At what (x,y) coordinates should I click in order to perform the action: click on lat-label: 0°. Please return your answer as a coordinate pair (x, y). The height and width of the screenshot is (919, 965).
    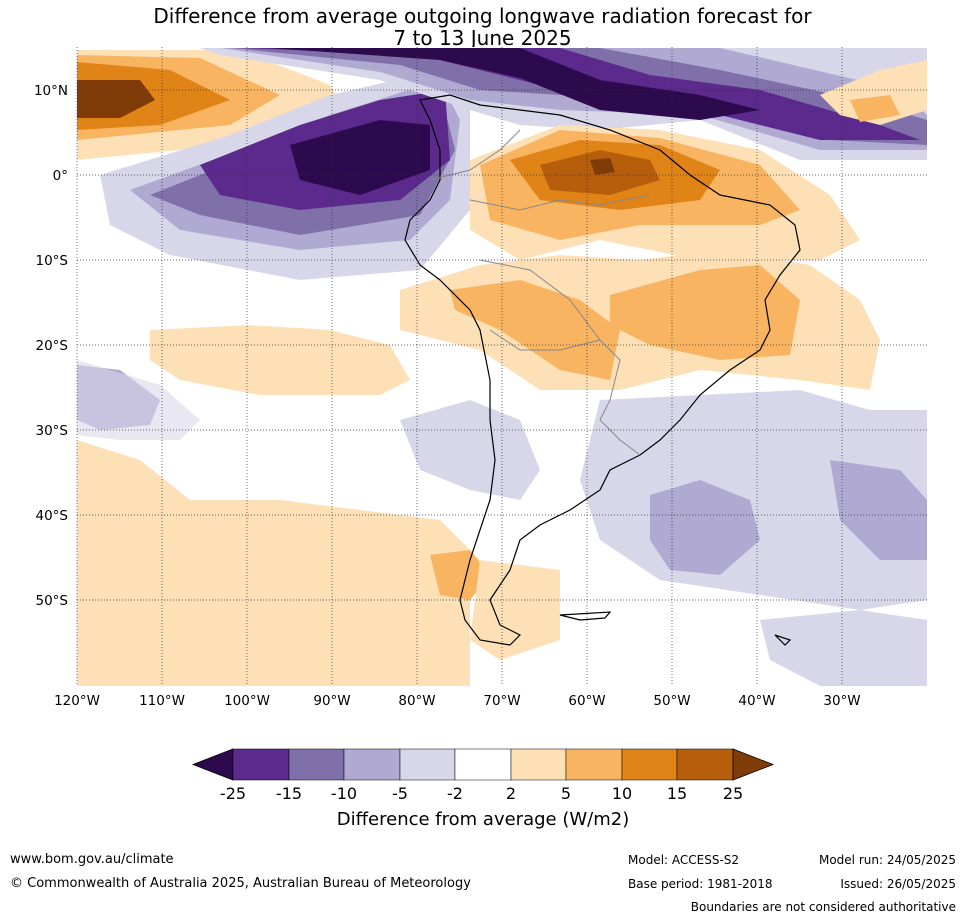
    Looking at the image, I should click on (60, 176).